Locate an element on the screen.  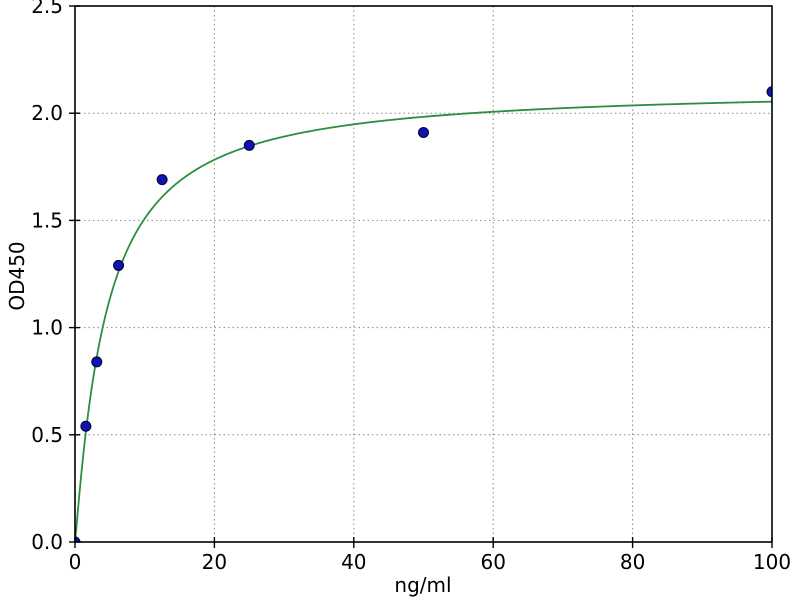
x-tick-label: 80 is located at coordinates (632, 562).